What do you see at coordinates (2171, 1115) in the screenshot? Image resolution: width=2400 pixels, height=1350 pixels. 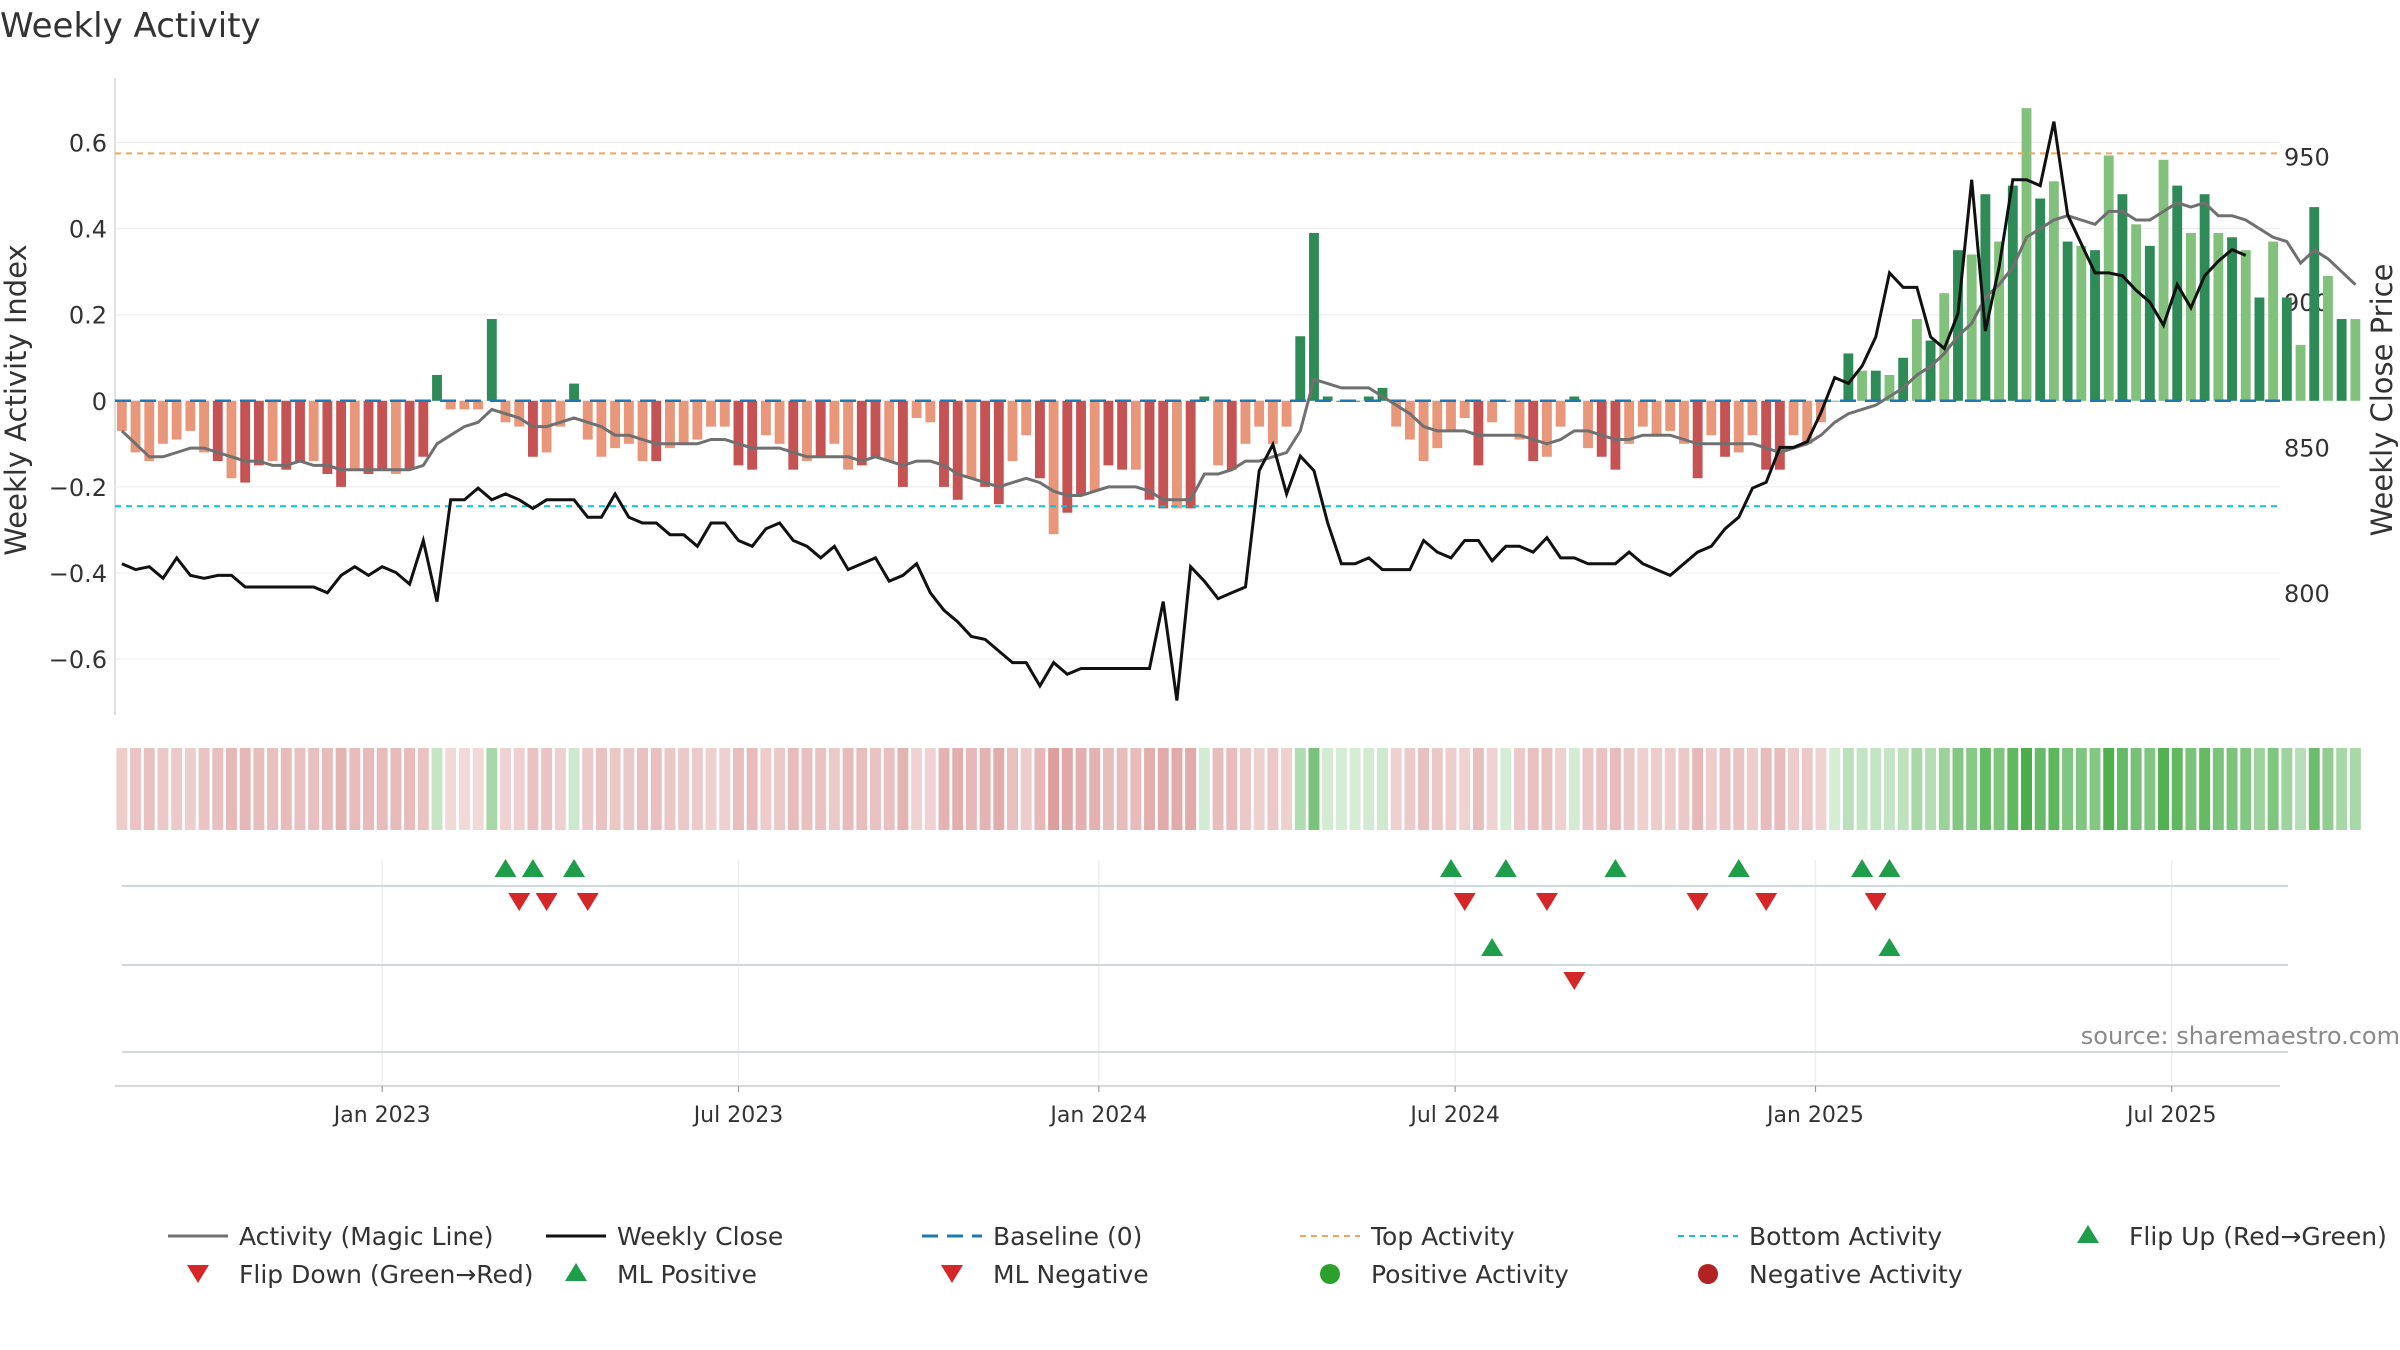 I see `x-tick-label: Jul 2025` at bounding box center [2171, 1115].